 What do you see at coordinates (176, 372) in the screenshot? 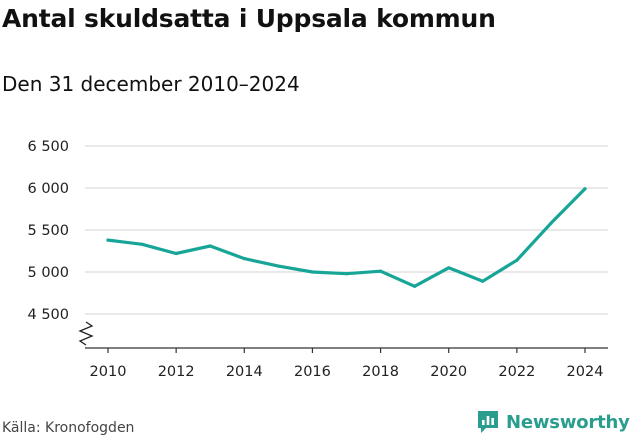
I see `x-tick-label: 2012` at bounding box center [176, 372].